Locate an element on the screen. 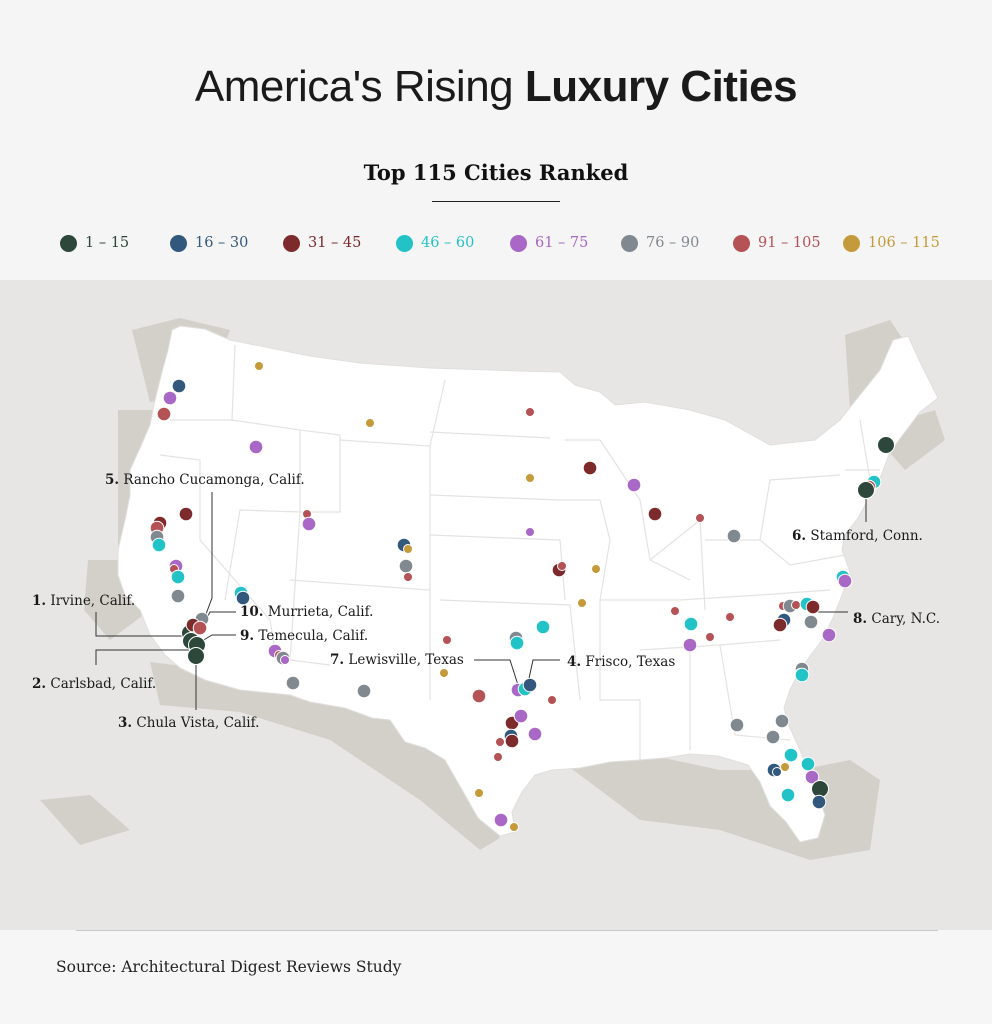 This screenshot has height=1024, width=992. page-title: America's Rising Luxury Cities is located at coordinates (496, 87).